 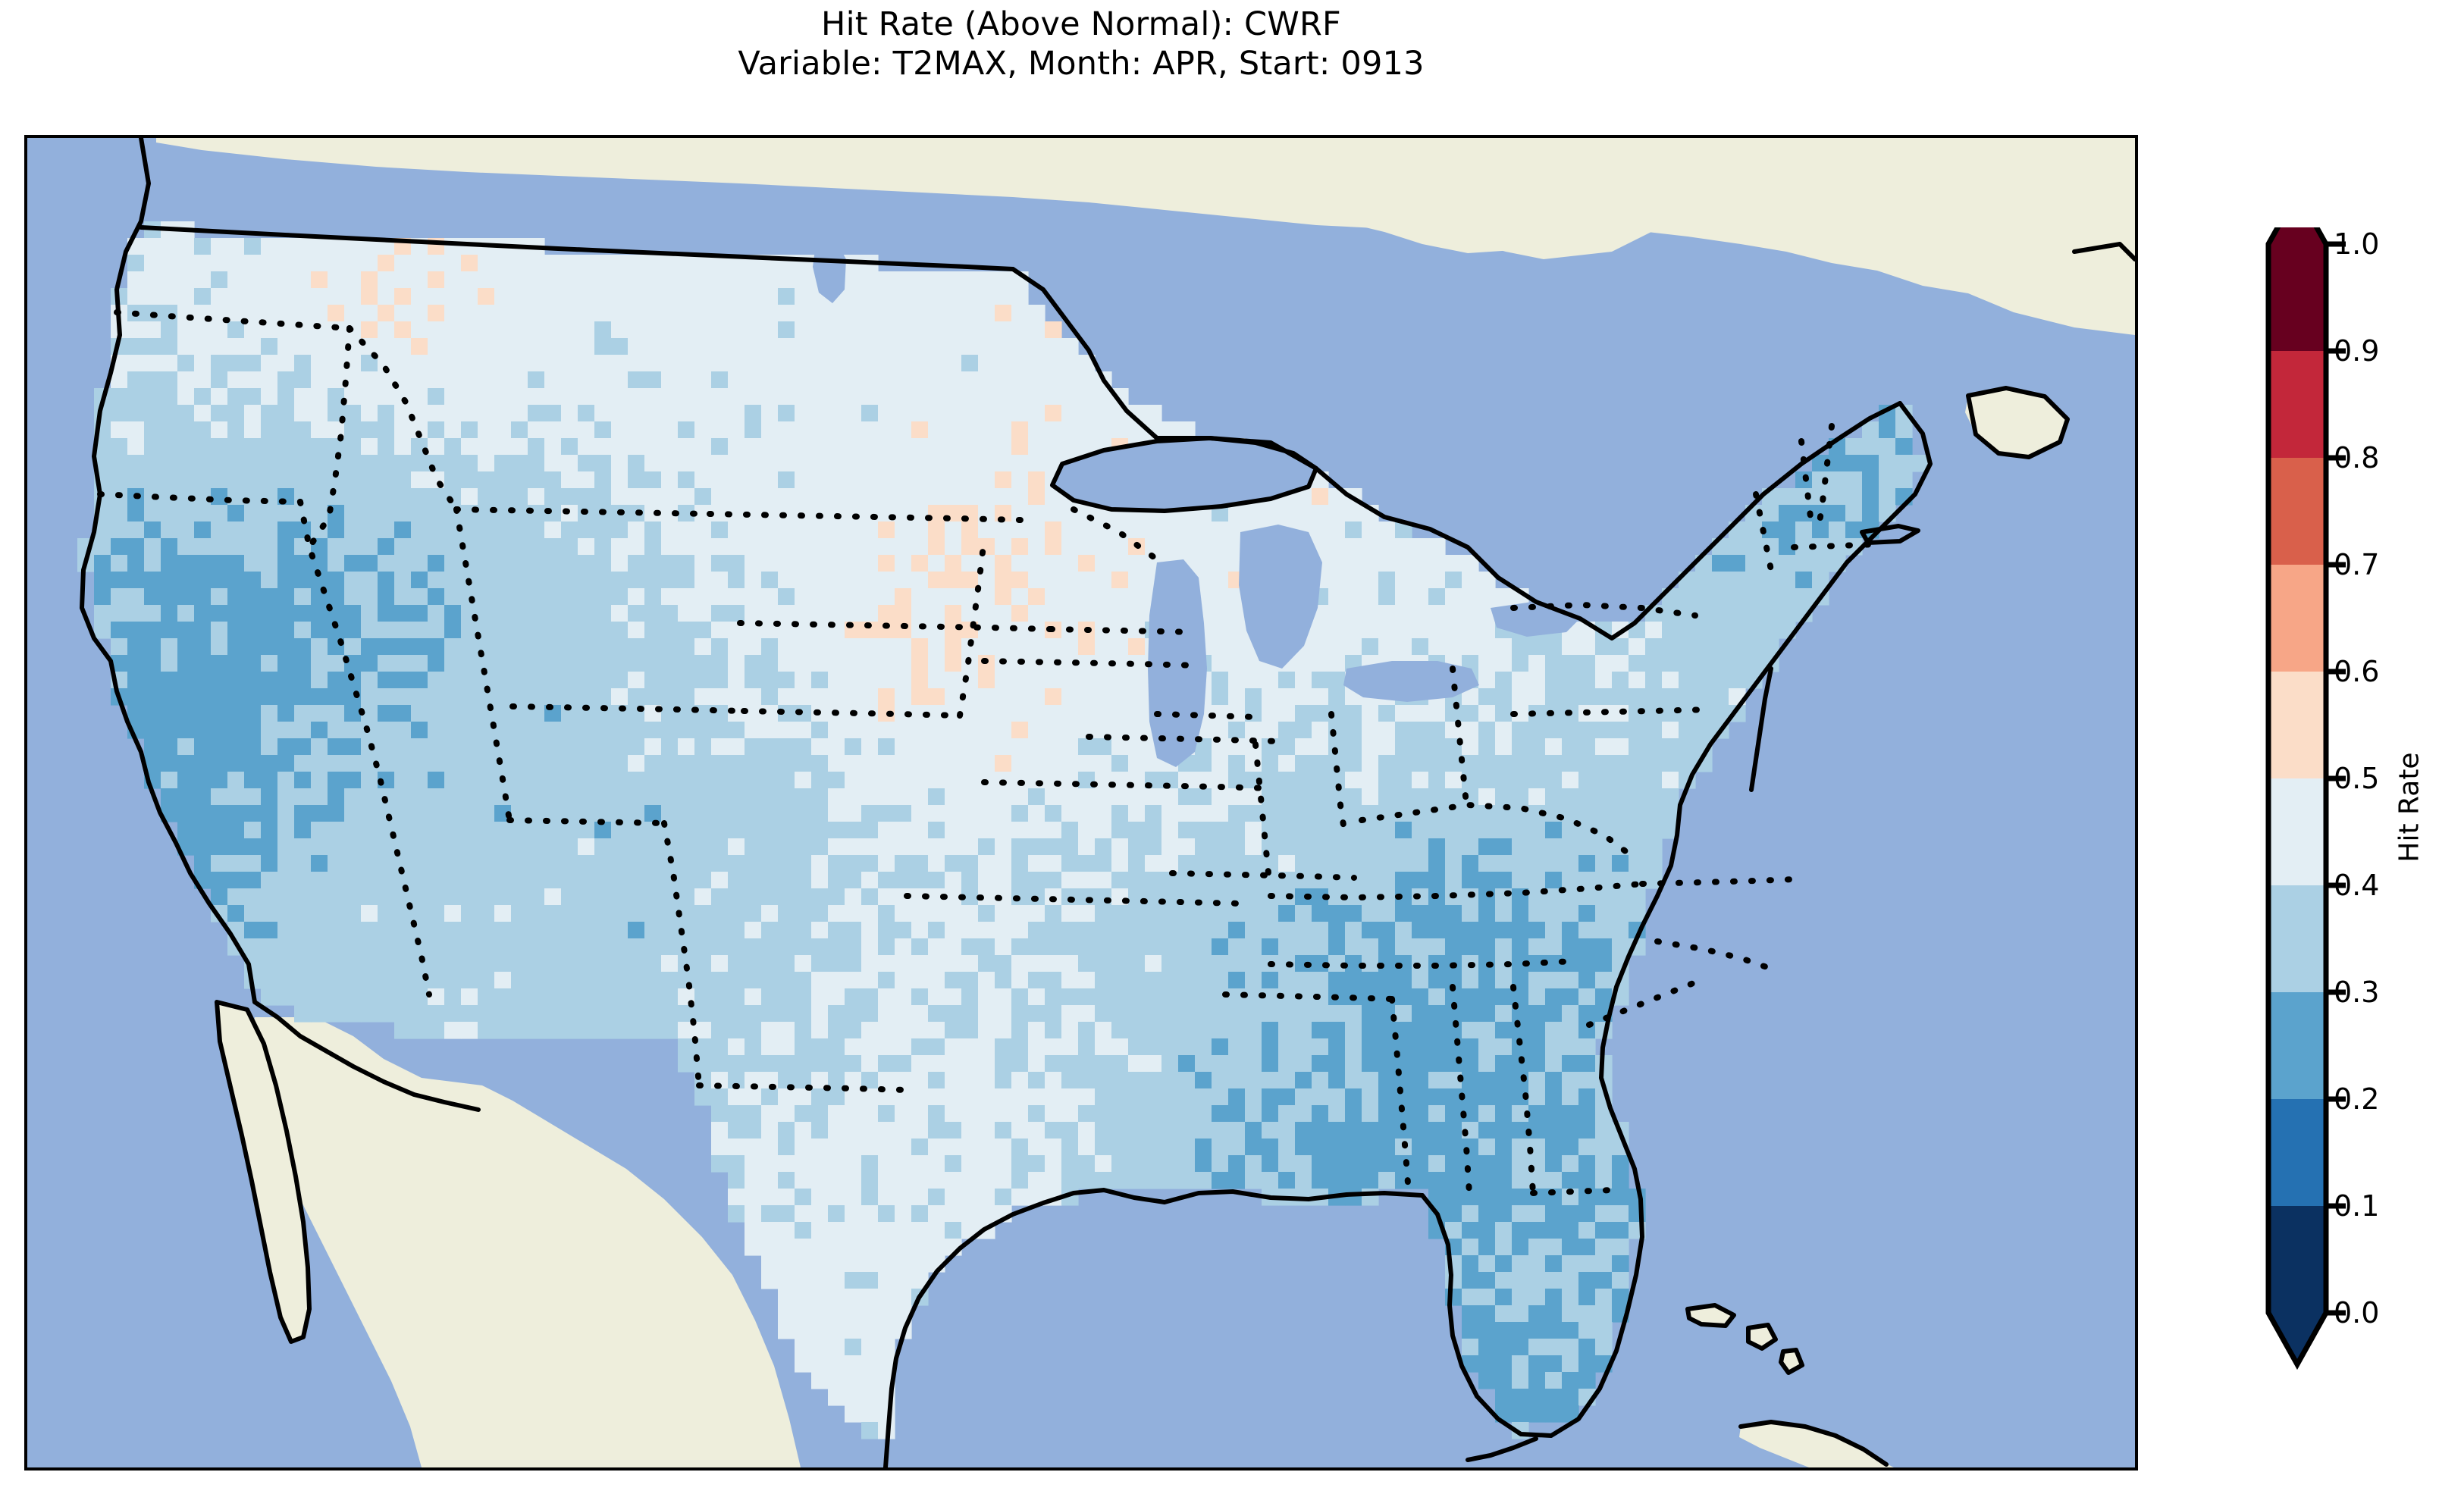 What do you see at coordinates (1183, 739) in the screenshot?
I see `state-border-ia-mo` at bounding box center [1183, 739].